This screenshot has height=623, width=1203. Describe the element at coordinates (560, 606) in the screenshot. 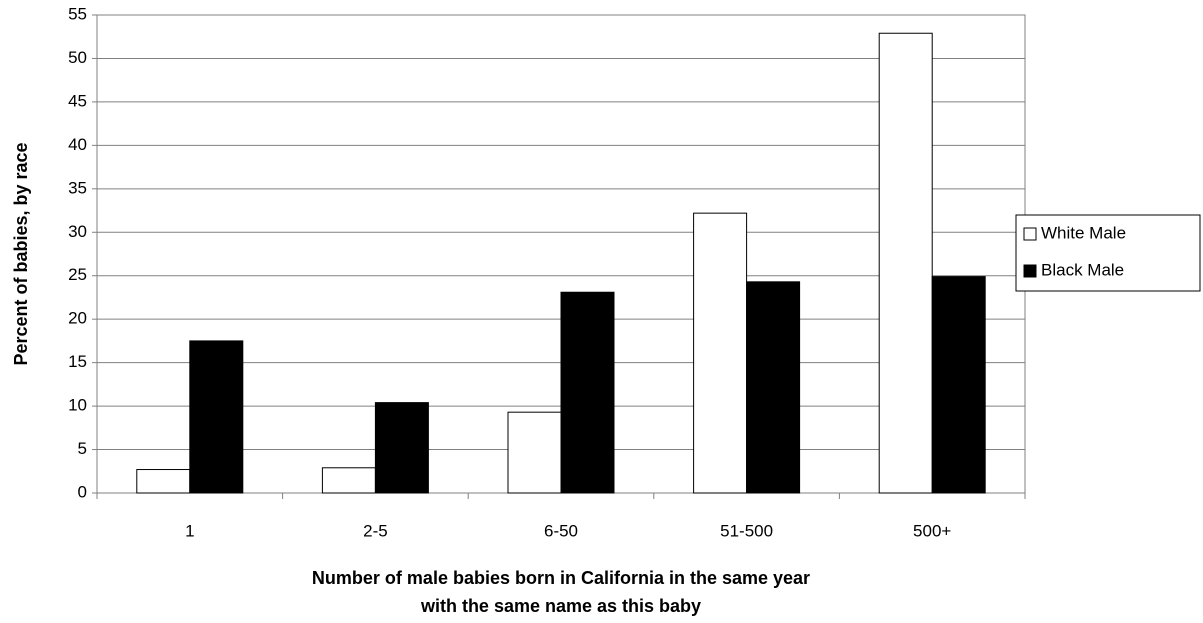

I see `x-axis-label: with the same name as this baby` at that location.